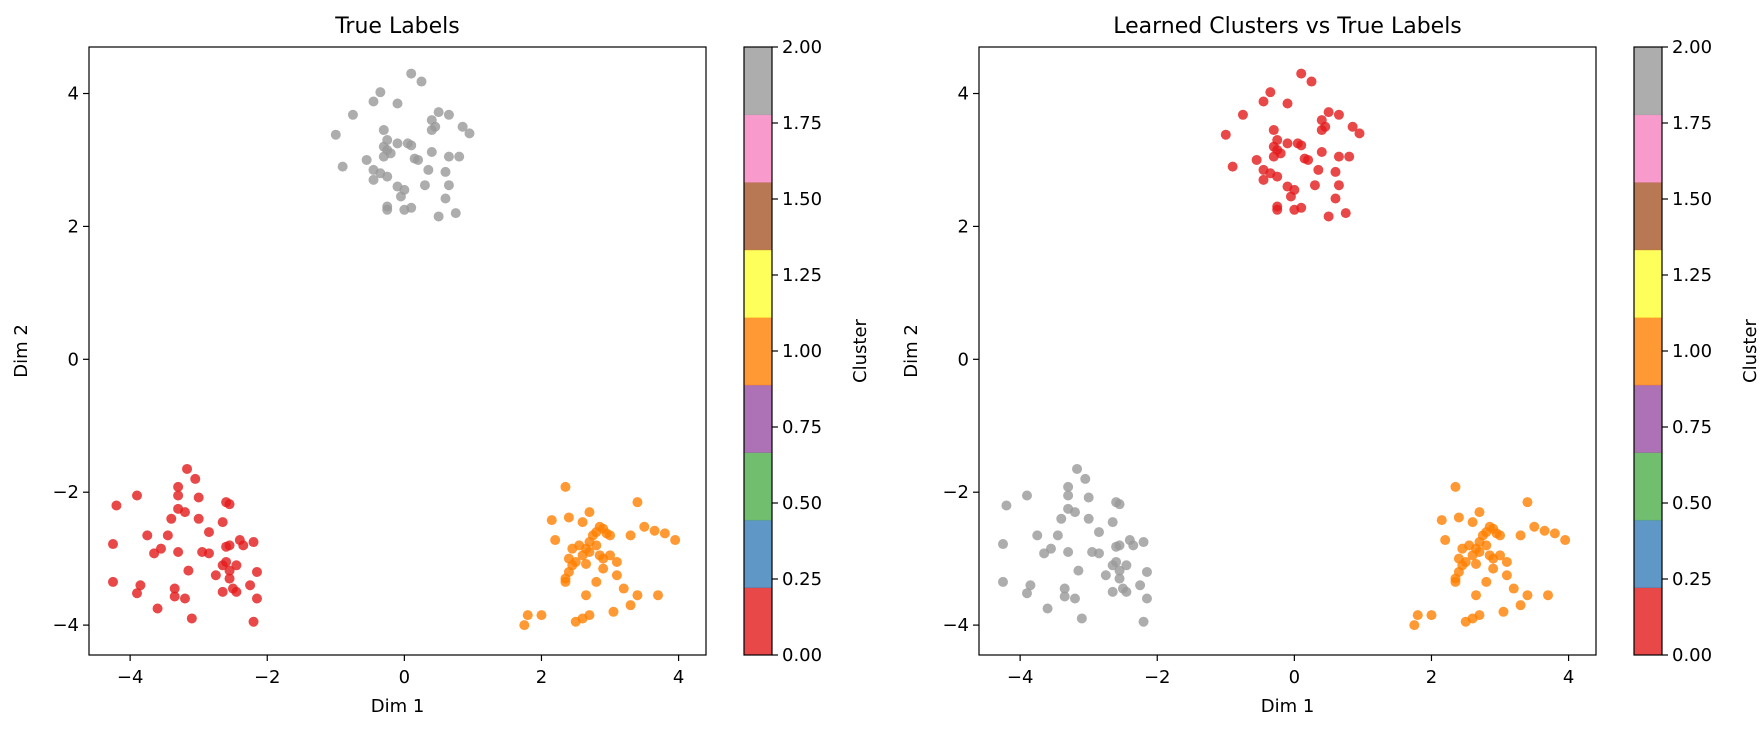  Describe the element at coordinates (1568, 677) in the screenshot. I see `x-tick-label: 4` at that location.